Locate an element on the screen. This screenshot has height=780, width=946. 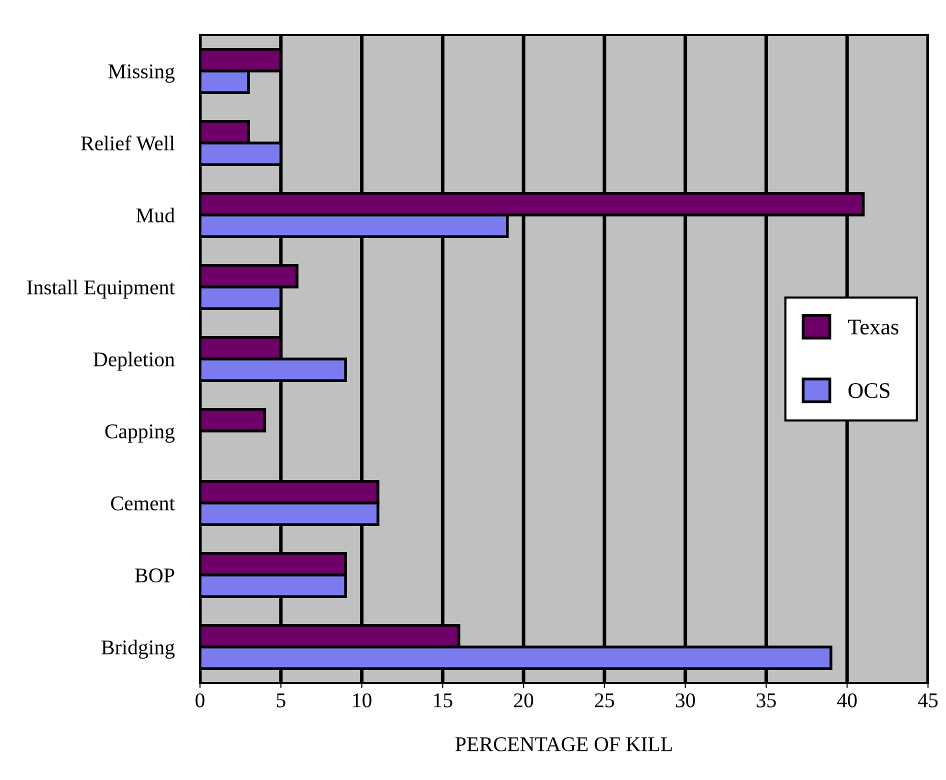
x-axis-title: PERCENTAGE OF KILL is located at coordinates (563, 744).